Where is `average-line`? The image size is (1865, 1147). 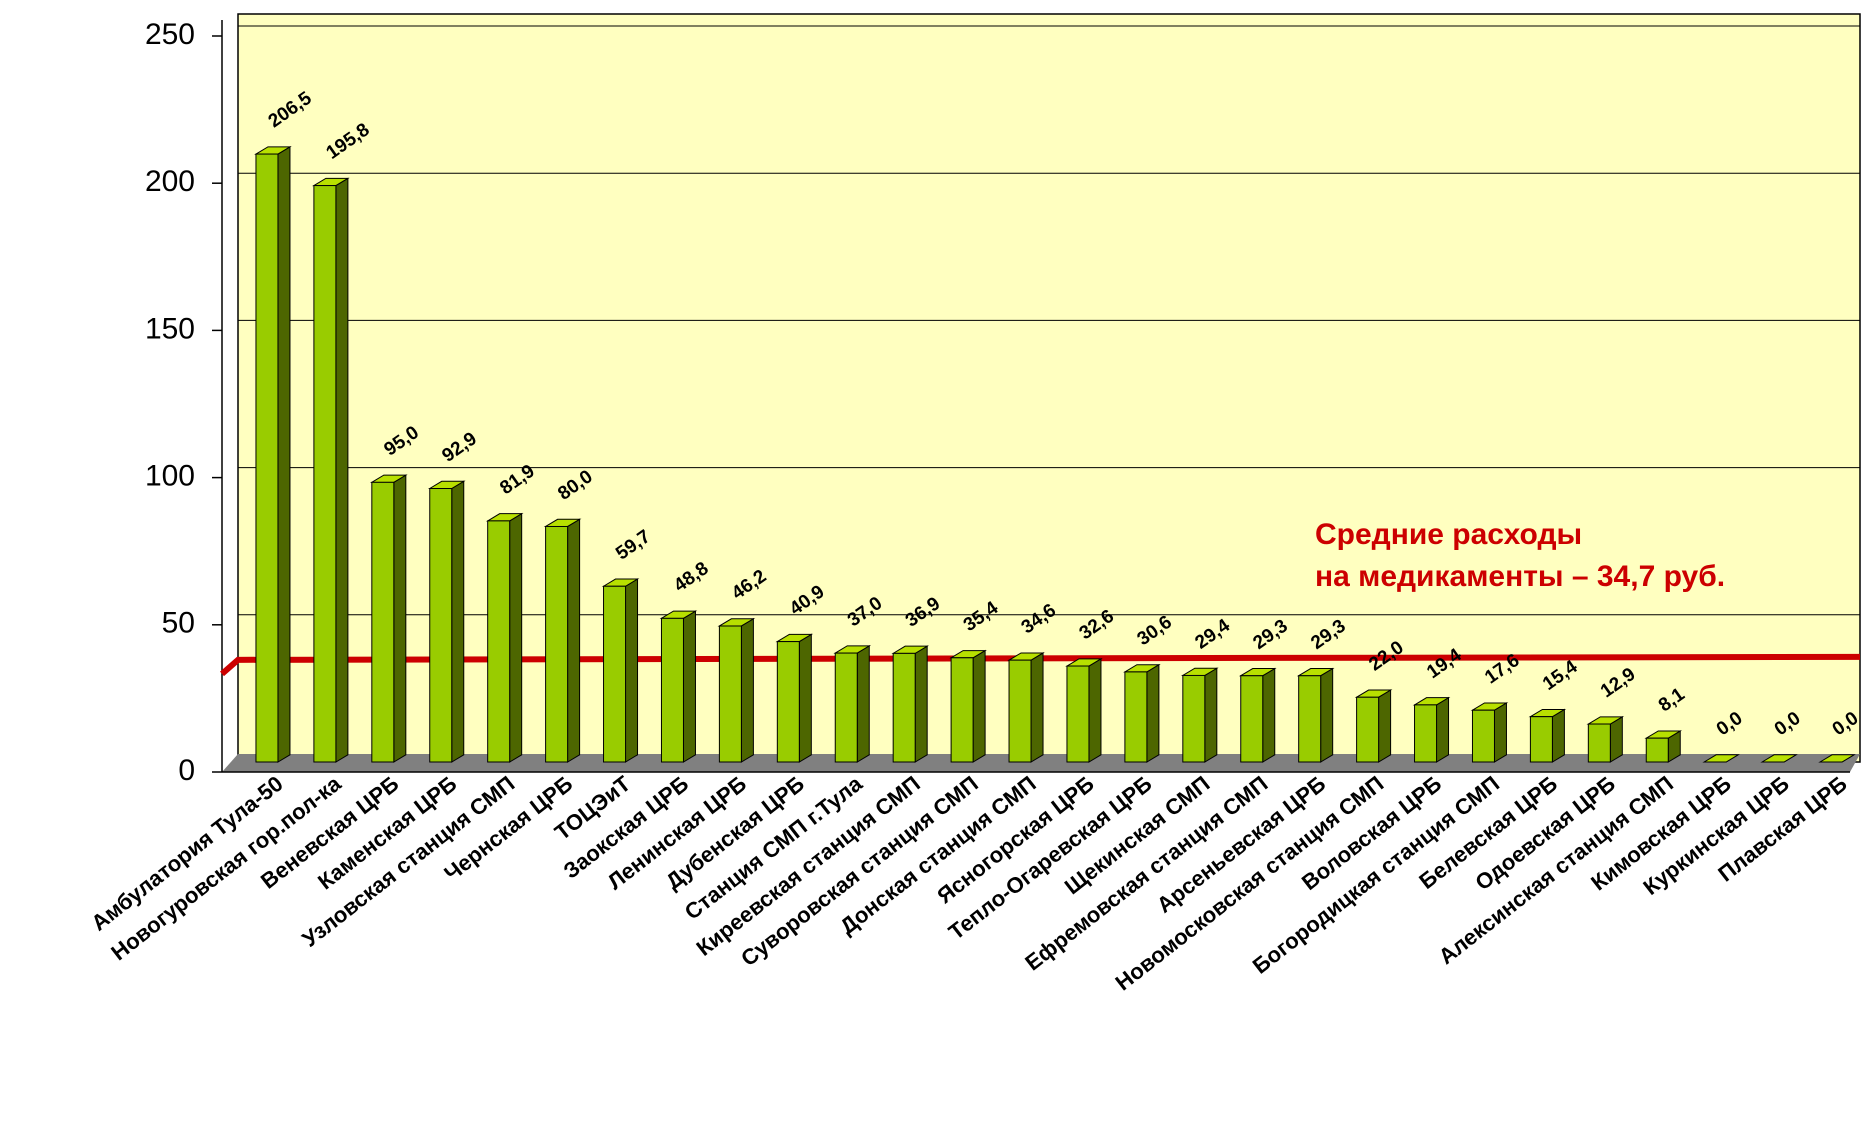
average-line is located at coordinates (1040, 665).